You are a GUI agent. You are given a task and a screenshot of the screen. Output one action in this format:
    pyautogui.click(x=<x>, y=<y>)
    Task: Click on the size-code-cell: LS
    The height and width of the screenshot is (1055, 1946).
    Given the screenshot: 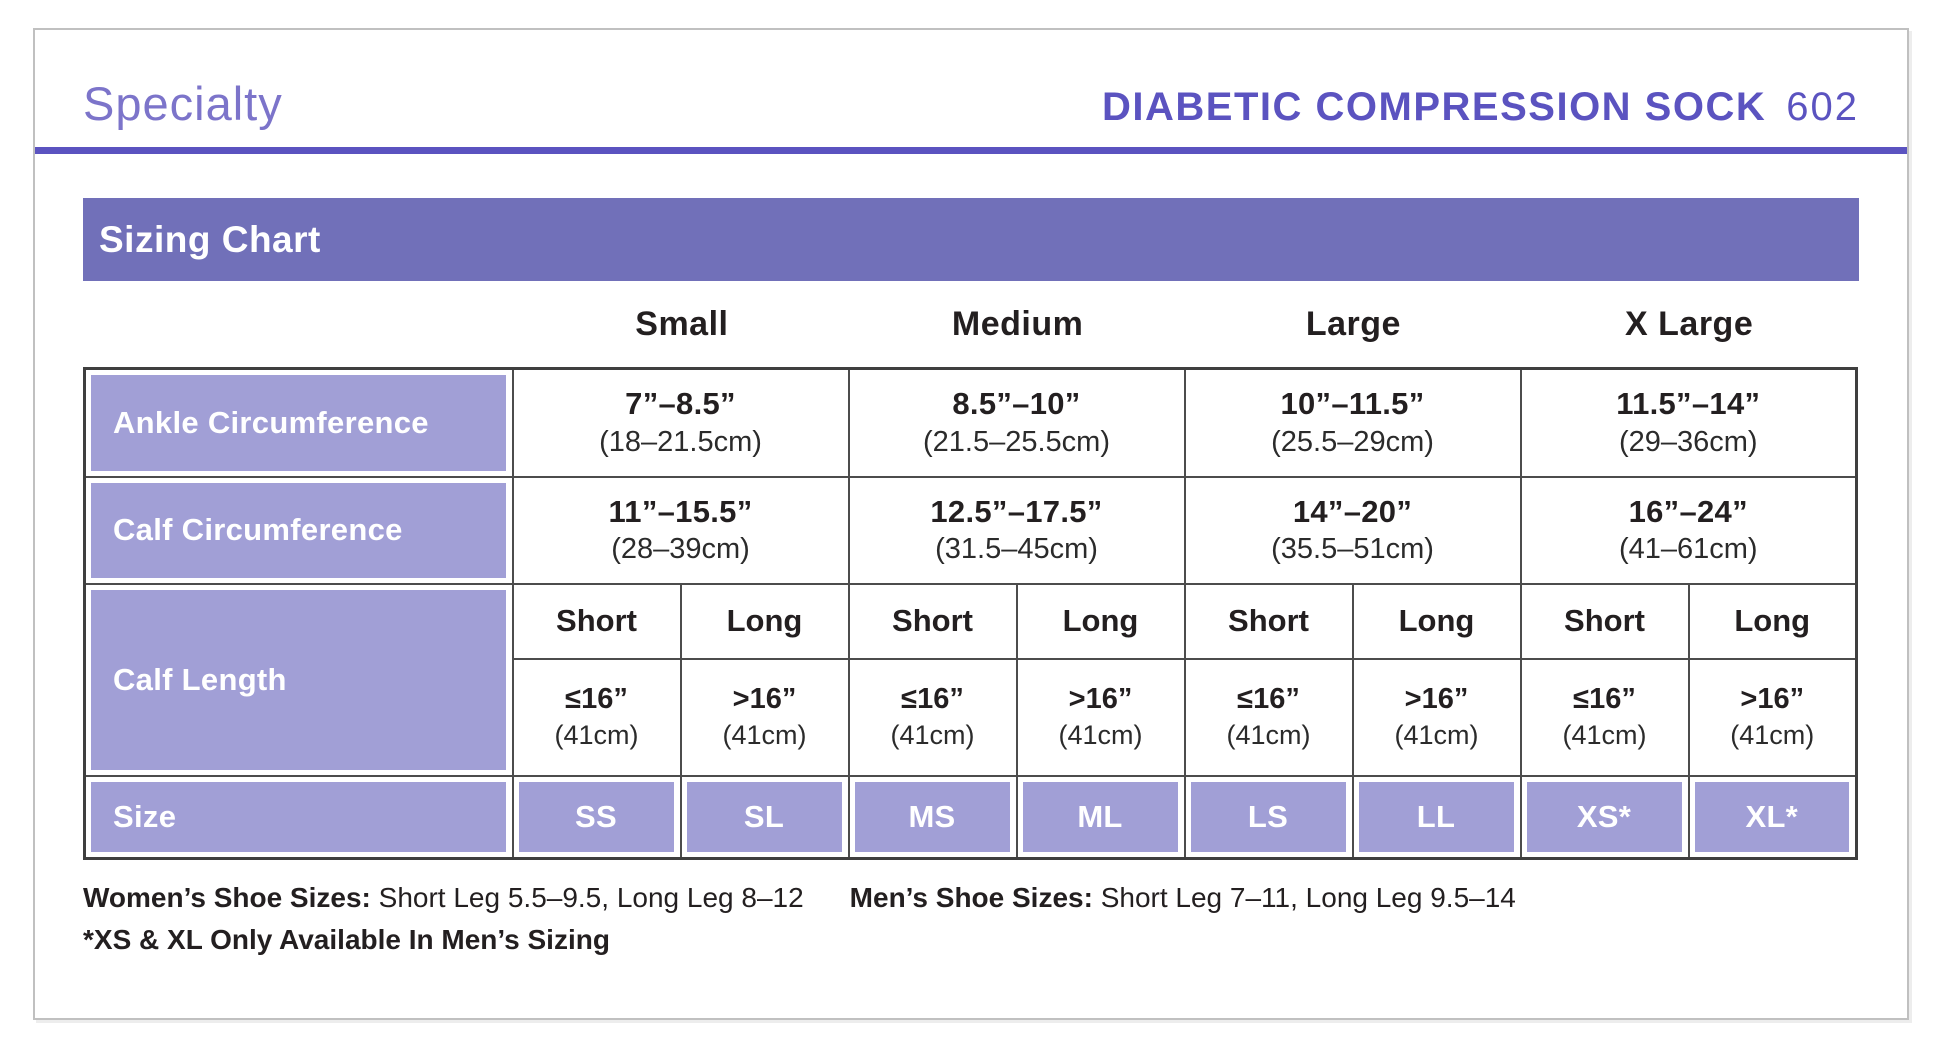 What is the action you would take?
    pyautogui.click(x=1268, y=817)
    